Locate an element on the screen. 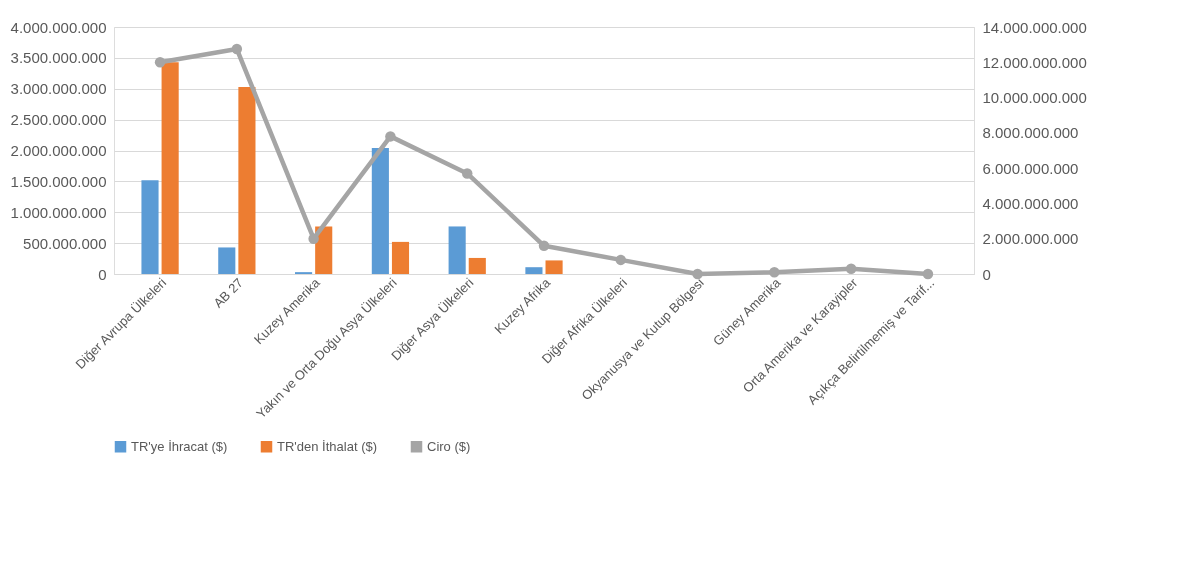  legend-label: TR'ye İhracat ($) is located at coordinates (179, 446).